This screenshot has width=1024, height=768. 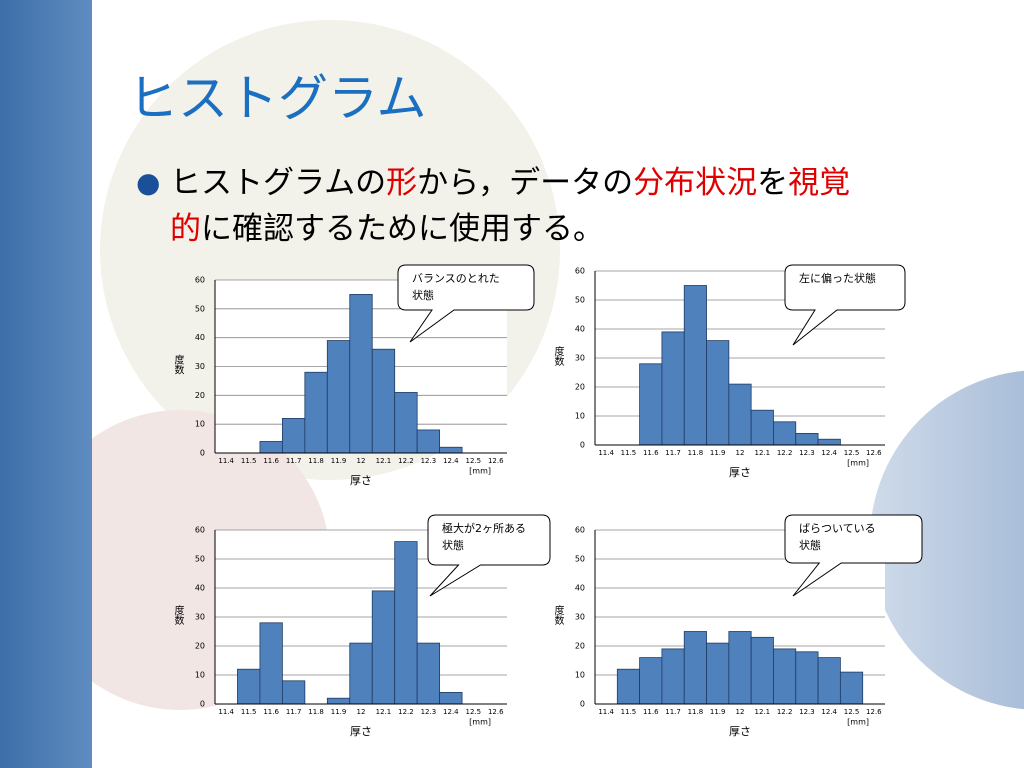 What do you see at coordinates (837, 528) in the screenshot?
I see `annotation: ばらついている` at bounding box center [837, 528].